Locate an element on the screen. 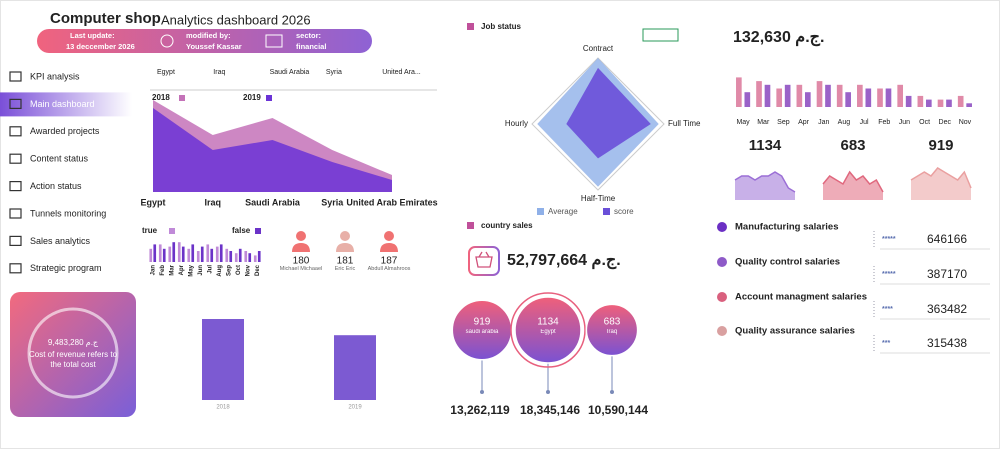  person-name-box: Abdull Almahroos is located at coordinates (389, 269).